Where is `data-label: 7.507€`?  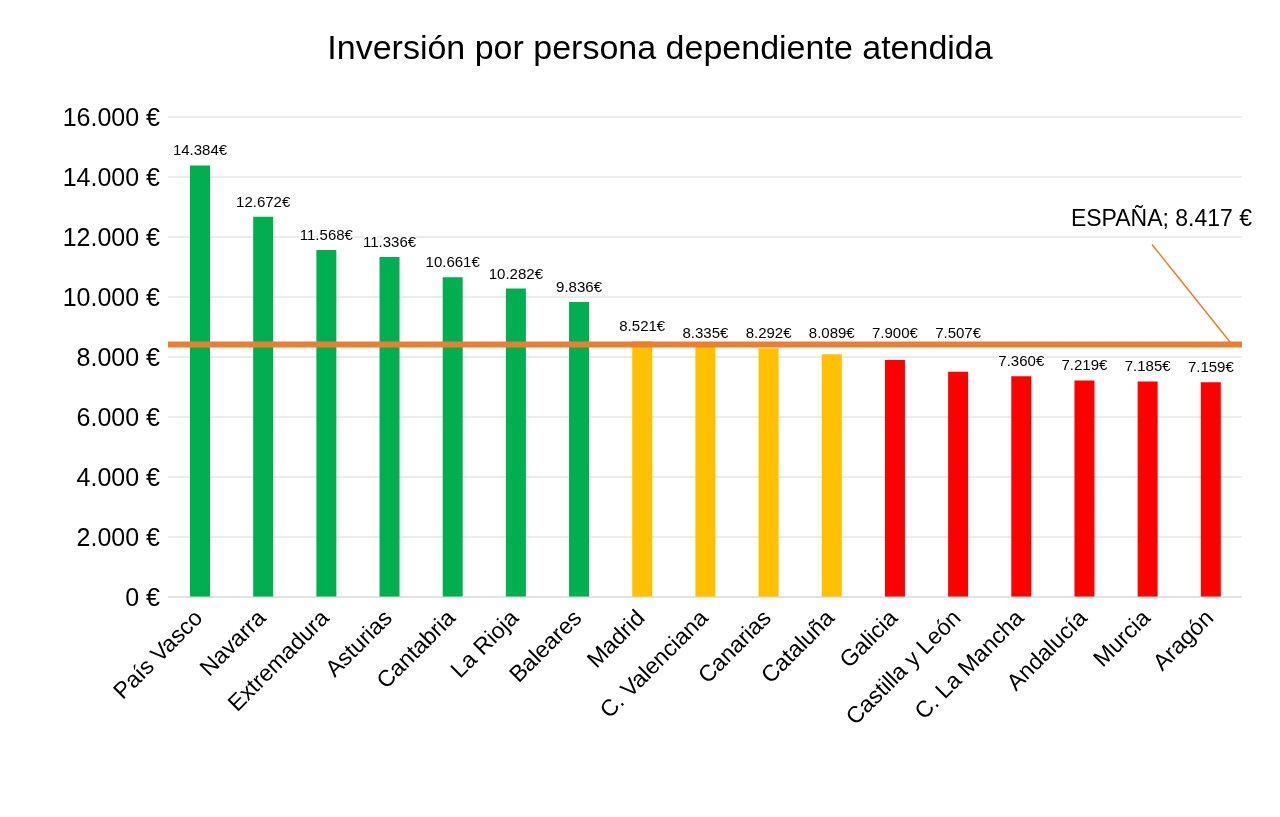
data-label: 7.507€ is located at coordinates (958, 333).